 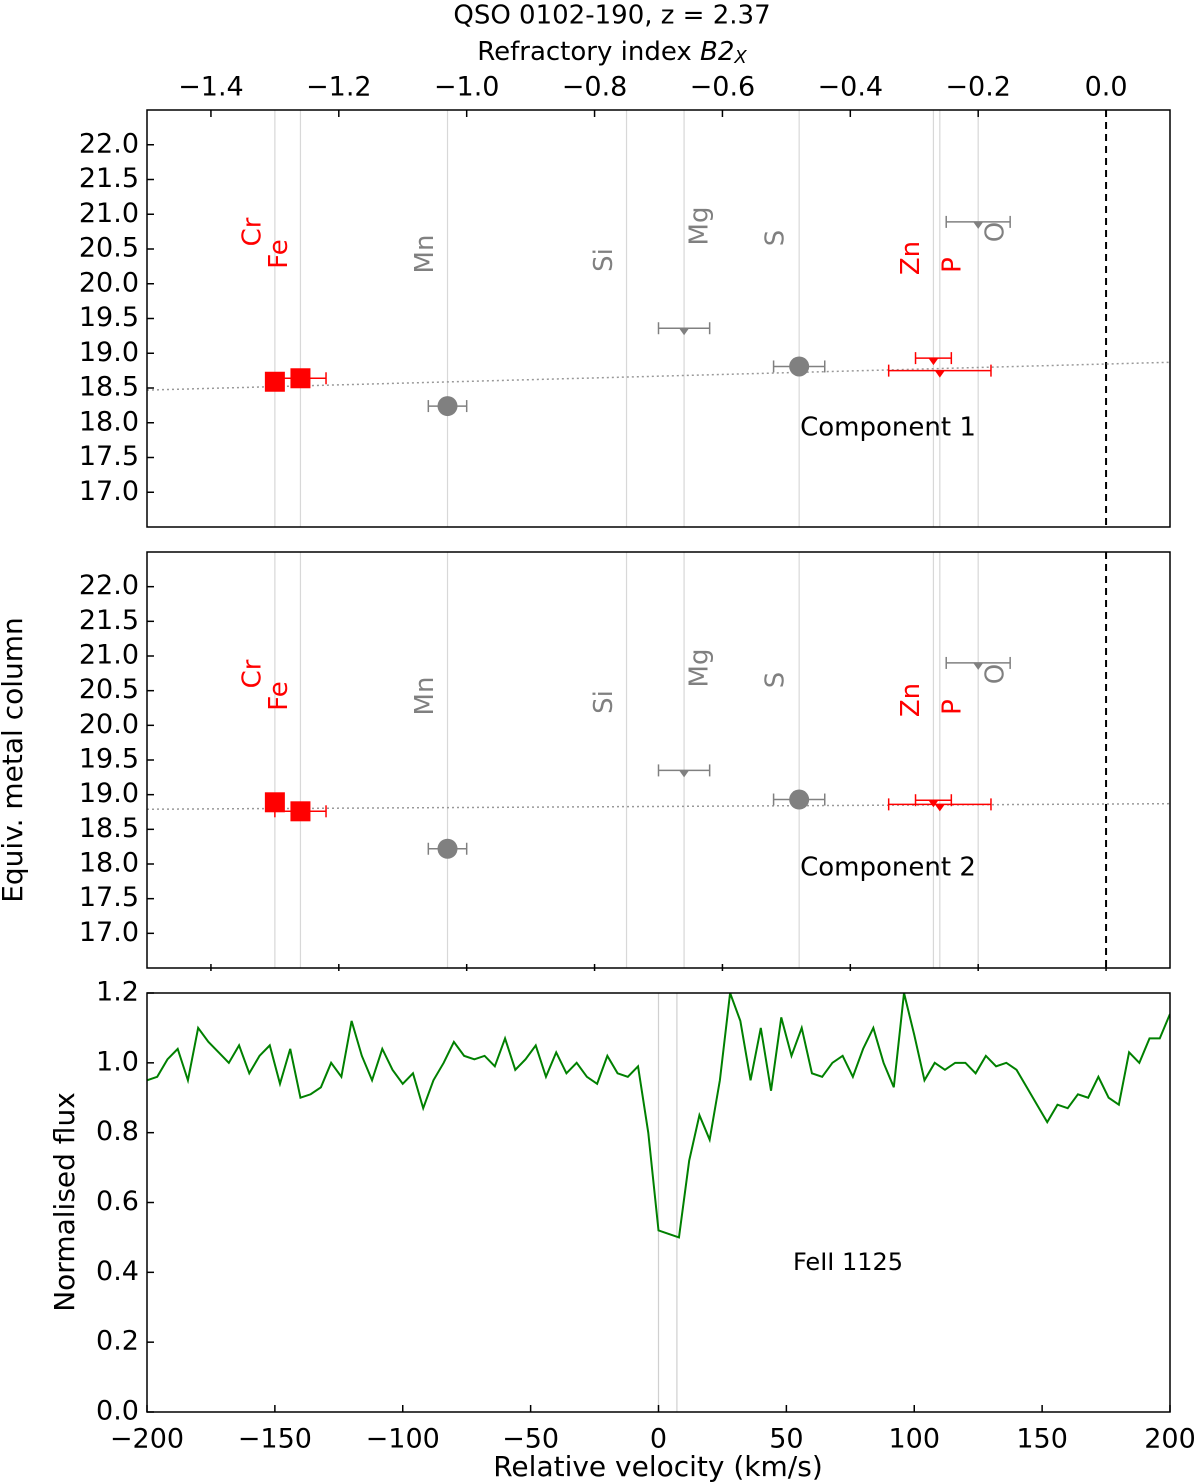 What do you see at coordinates (117, 1341) in the screenshot?
I see `y-tick-label: 0.2` at bounding box center [117, 1341].